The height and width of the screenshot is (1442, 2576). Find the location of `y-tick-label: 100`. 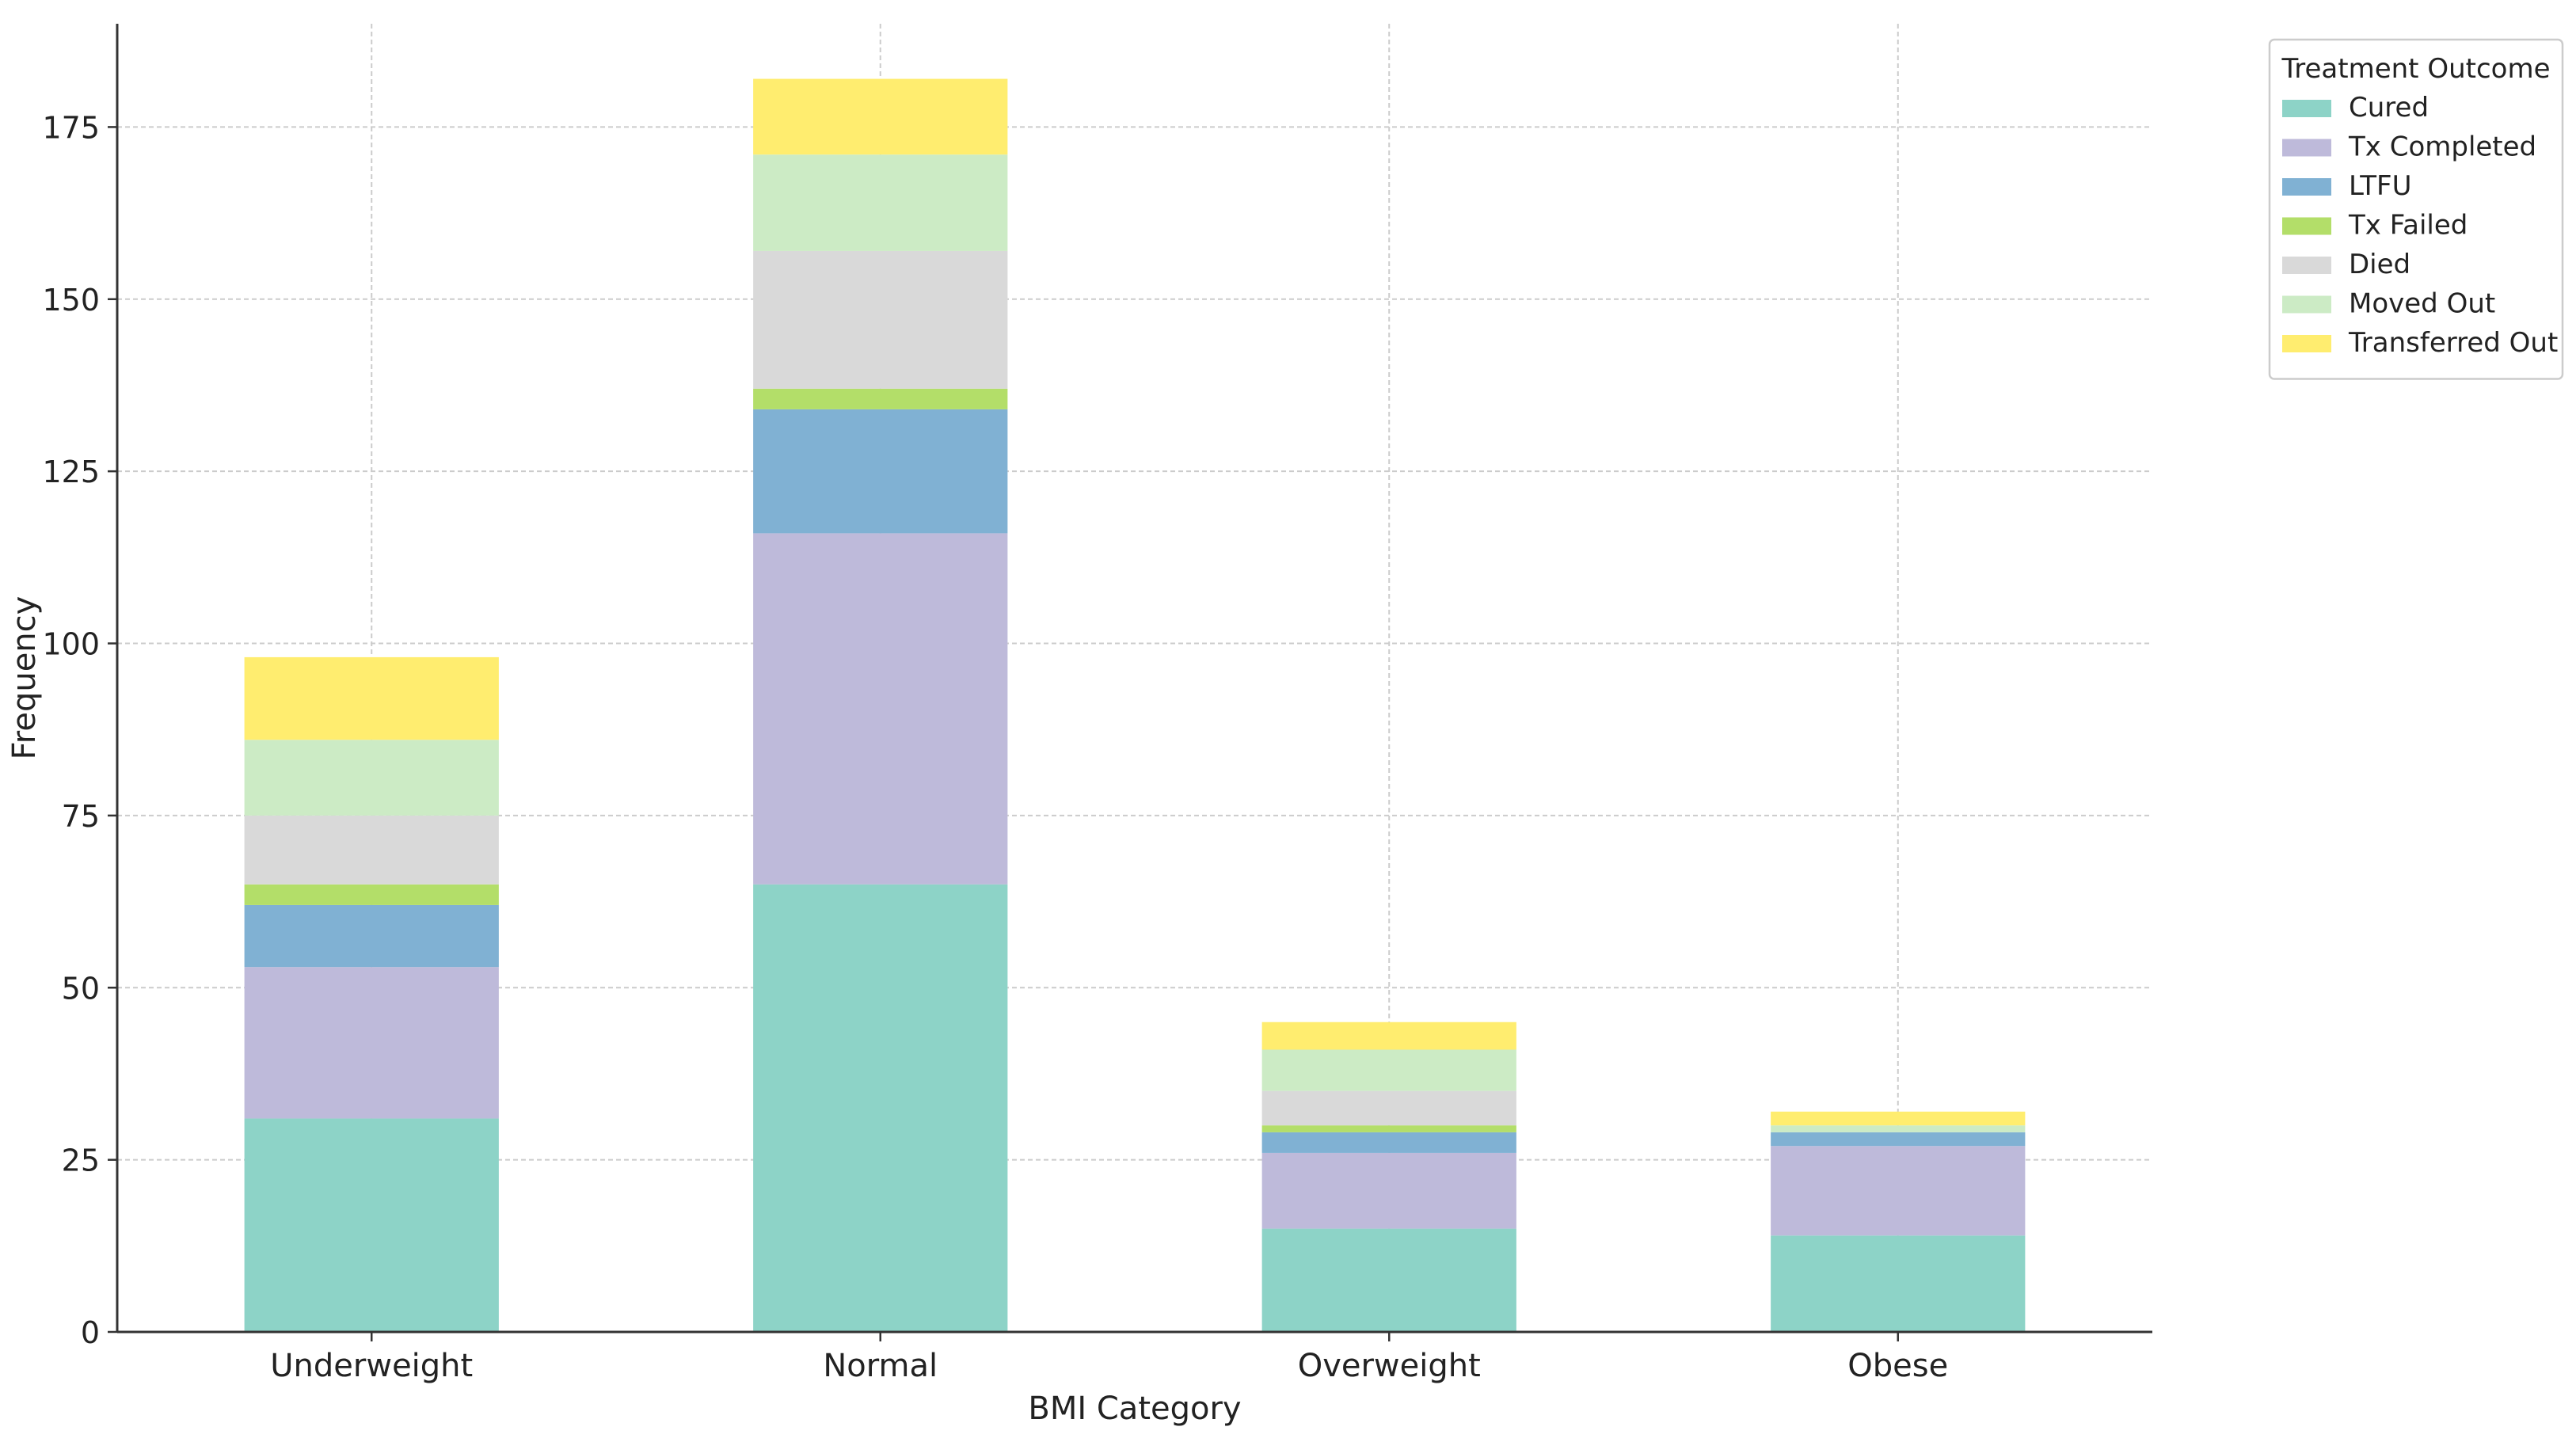

y-tick-label: 100 is located at coordinates (71, 645).